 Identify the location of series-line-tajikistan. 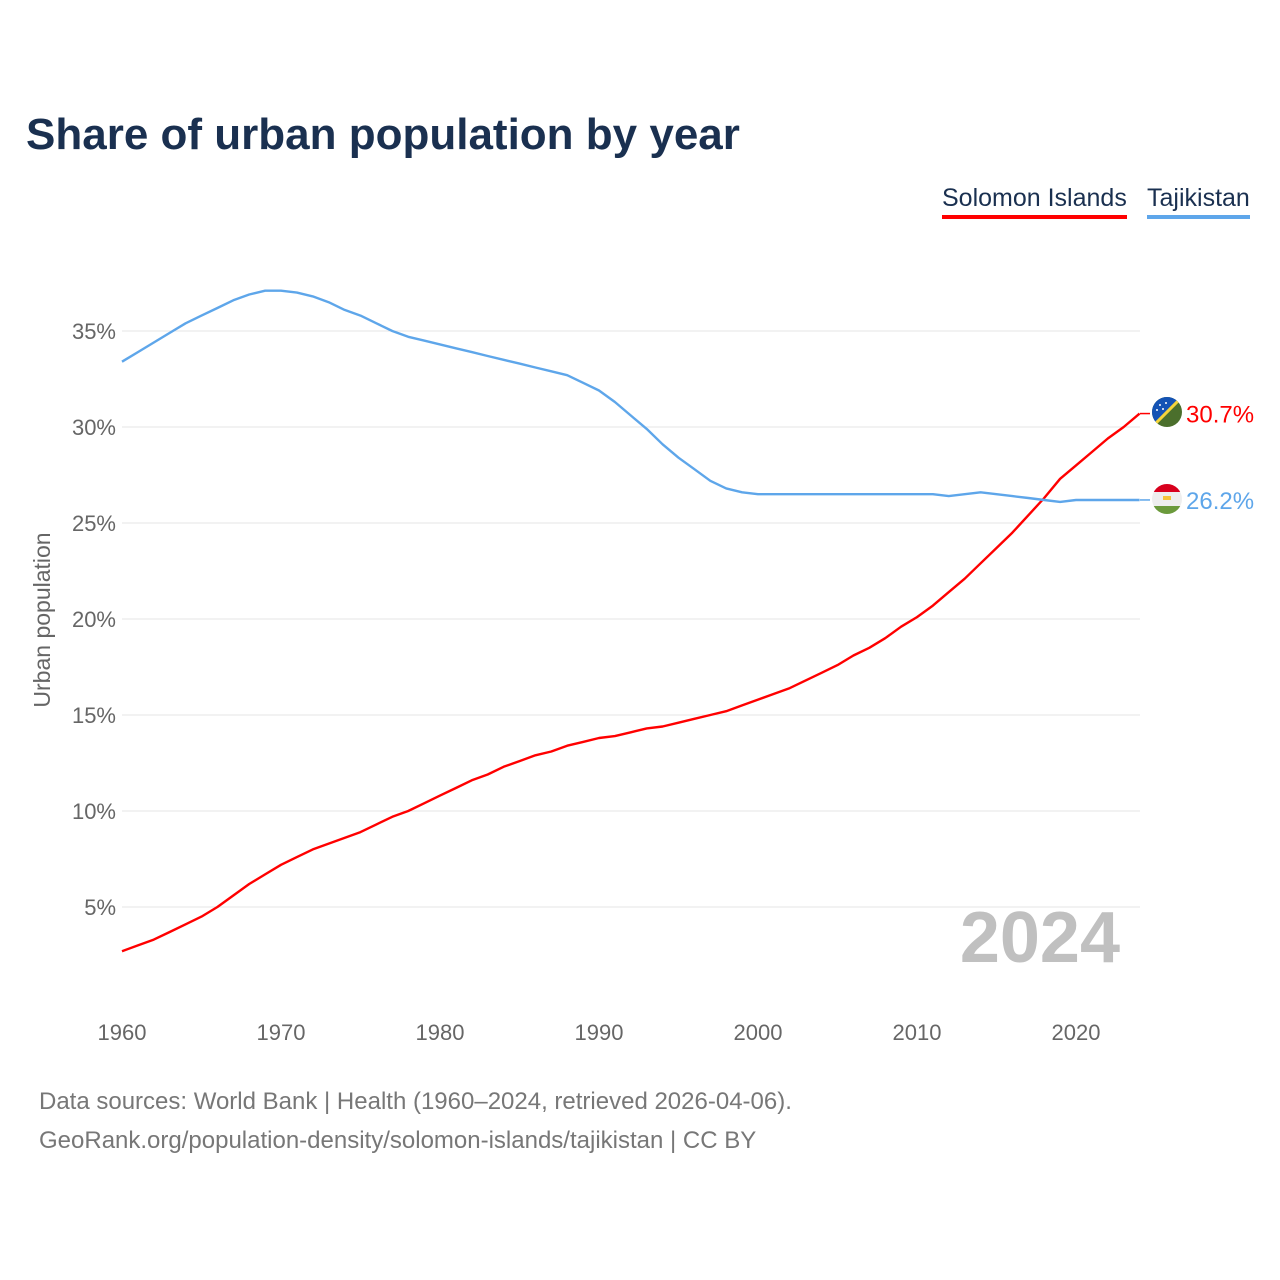
(630, 396).